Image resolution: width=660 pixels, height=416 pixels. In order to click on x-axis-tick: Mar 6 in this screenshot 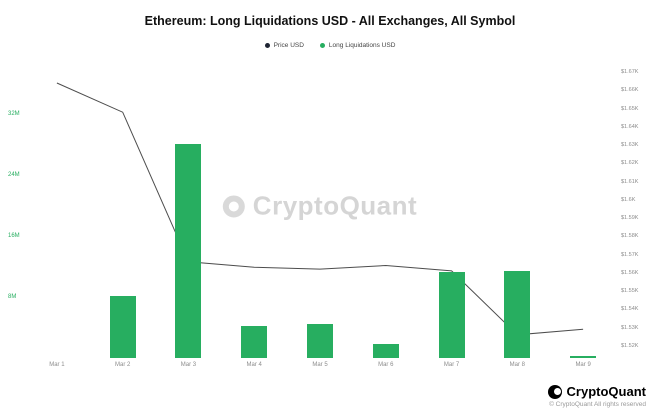, I will do `click(386, 365)`.